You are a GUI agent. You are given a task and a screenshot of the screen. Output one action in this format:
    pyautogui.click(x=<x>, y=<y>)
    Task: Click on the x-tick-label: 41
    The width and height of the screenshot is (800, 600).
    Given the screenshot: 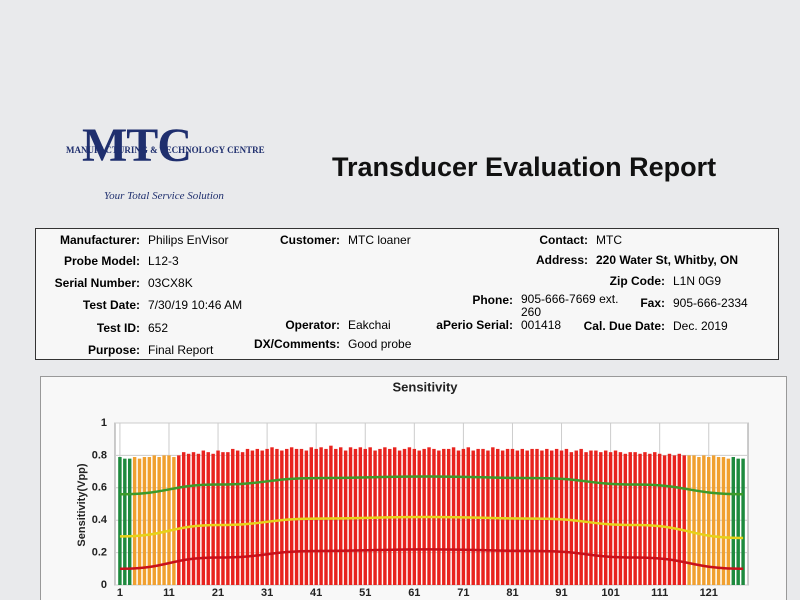 What is the action you would take?
    pyautogui.click(x=316, y=593)
    